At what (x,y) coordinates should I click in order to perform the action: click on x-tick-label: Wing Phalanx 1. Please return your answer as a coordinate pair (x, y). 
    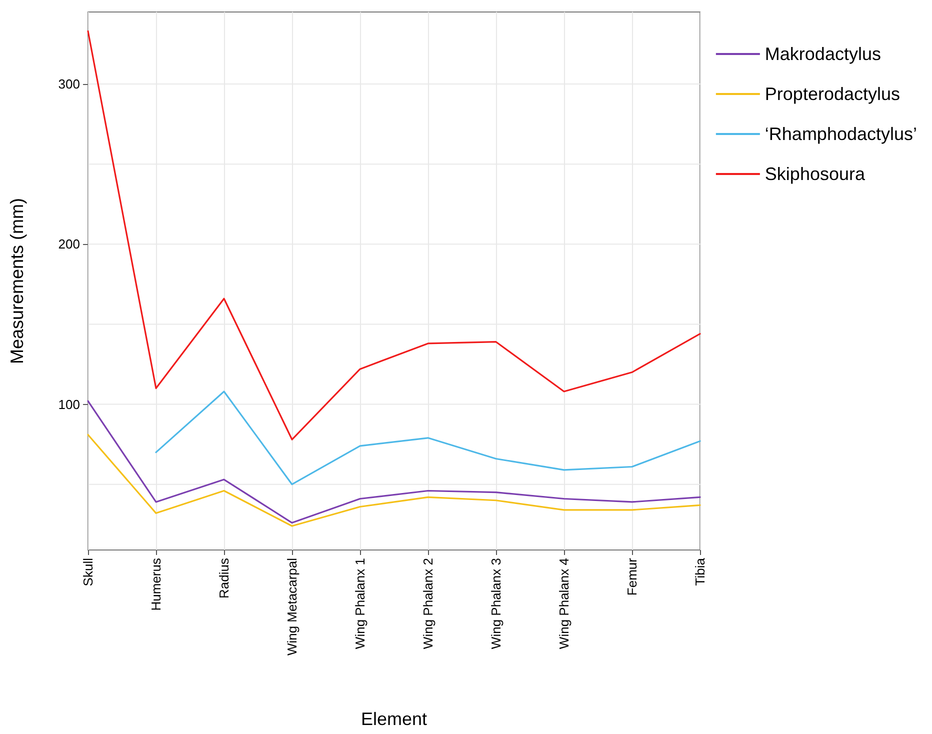
    Looking at the image, I should click on (360, 604).